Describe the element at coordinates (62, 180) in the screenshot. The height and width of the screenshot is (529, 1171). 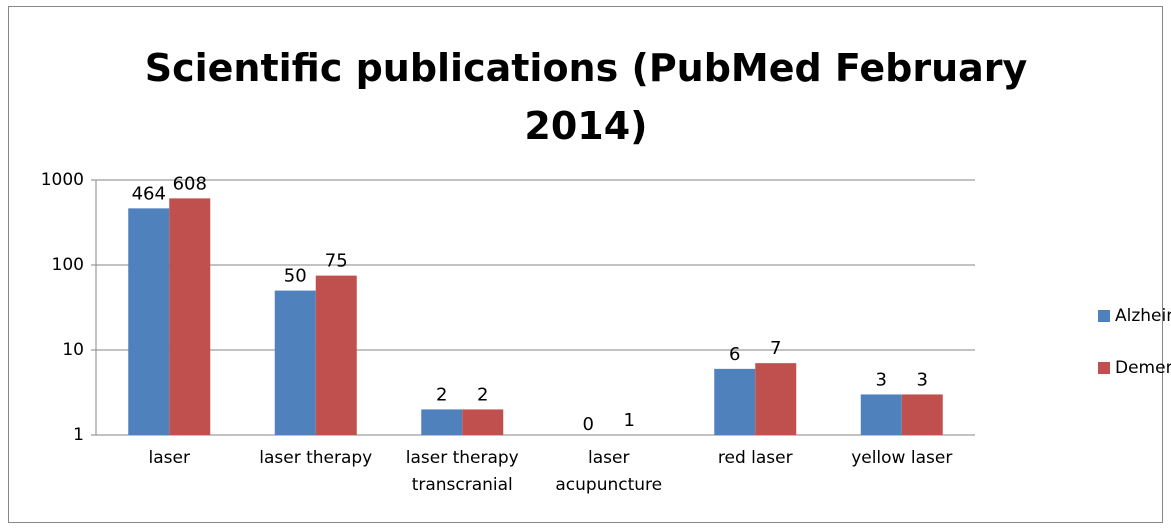
I see `y-tick-label: 1000` at that location.